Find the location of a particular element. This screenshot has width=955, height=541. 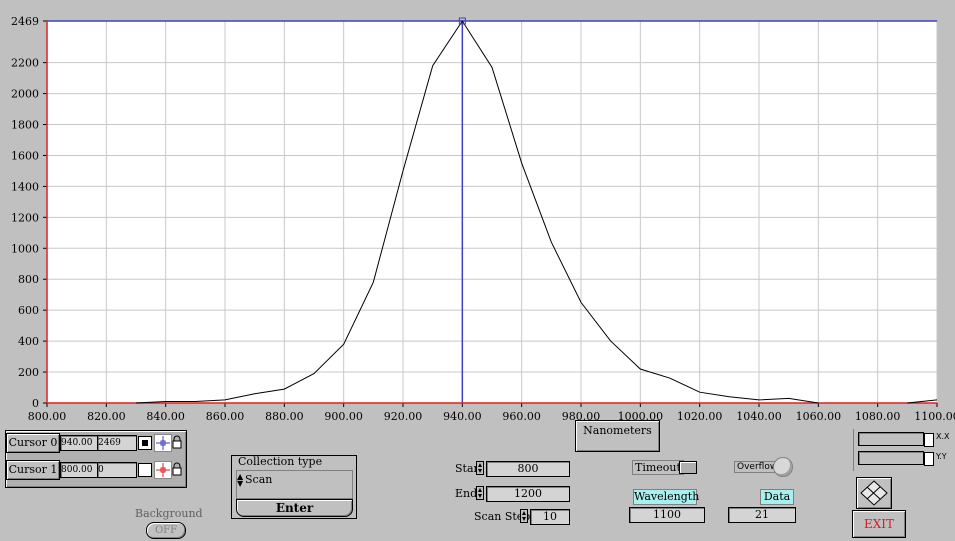

x-tick-label: 960.00 is located at coordinates (521, 416).